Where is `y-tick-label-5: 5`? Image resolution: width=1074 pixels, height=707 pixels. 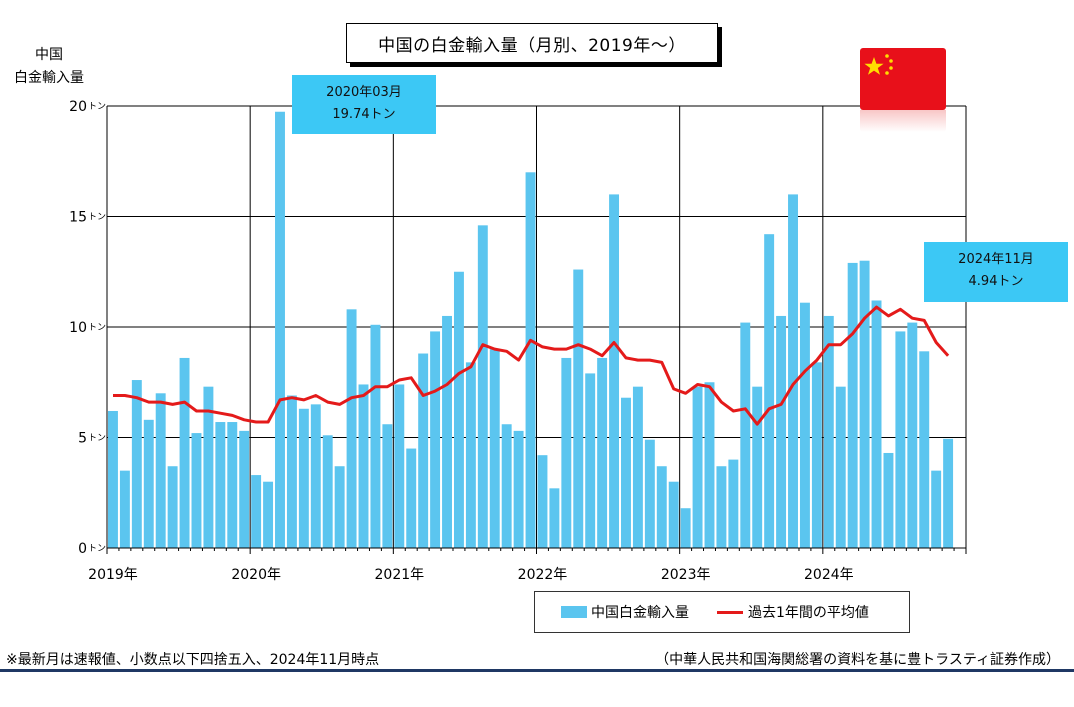 y-tick-label-5: 5 is located at coordinates (82, 439).